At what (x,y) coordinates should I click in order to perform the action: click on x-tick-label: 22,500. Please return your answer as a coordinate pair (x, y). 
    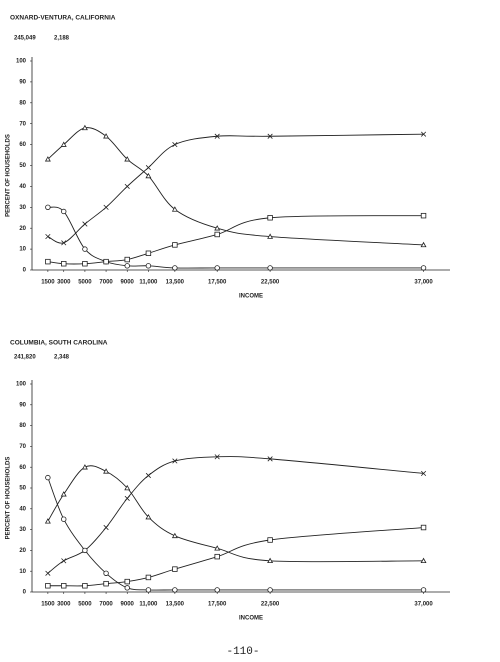
    Looking at the image, I should click on (270, 283).